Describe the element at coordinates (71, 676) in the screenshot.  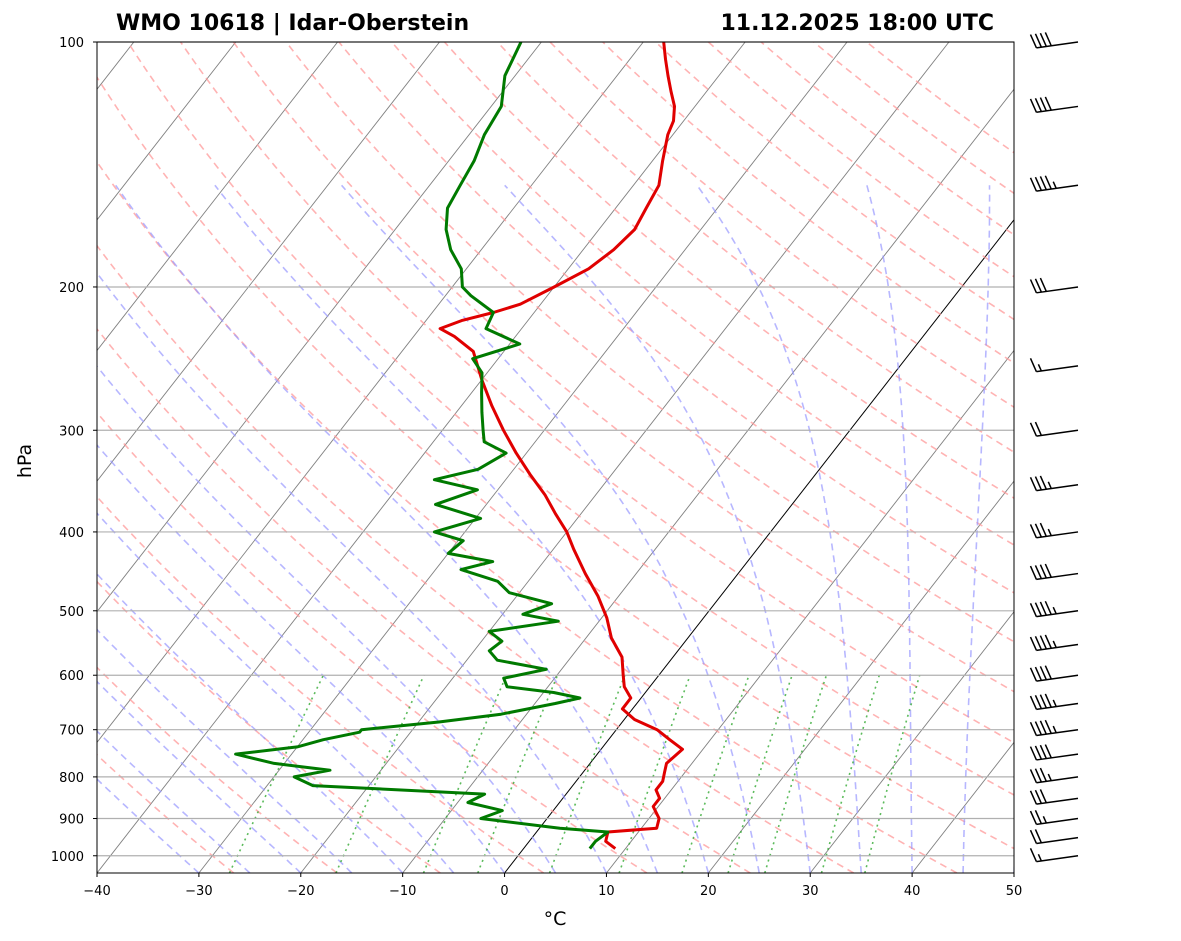
I see `y-tick-label: 600` at that location.